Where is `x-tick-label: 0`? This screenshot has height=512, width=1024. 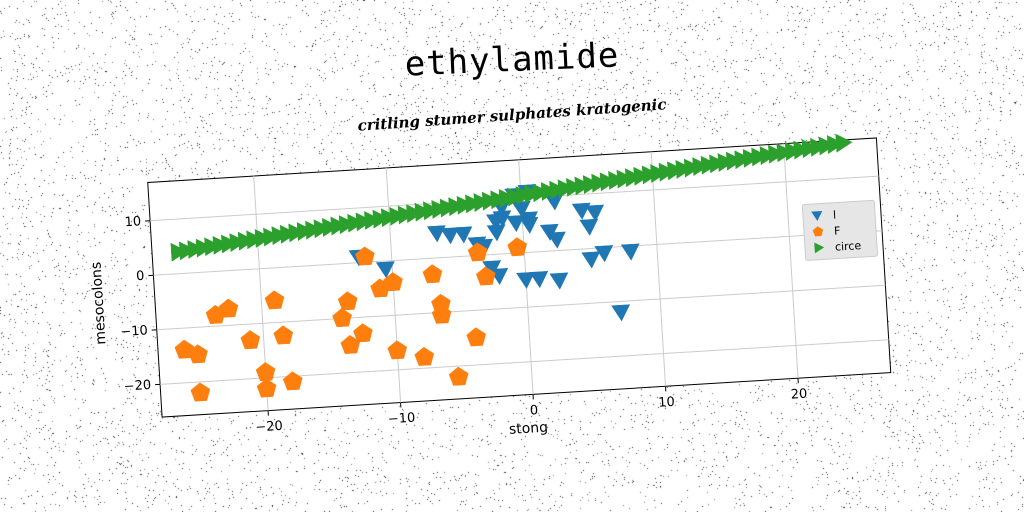
x-tick-label: 0 is located at coordinates (533, 410).